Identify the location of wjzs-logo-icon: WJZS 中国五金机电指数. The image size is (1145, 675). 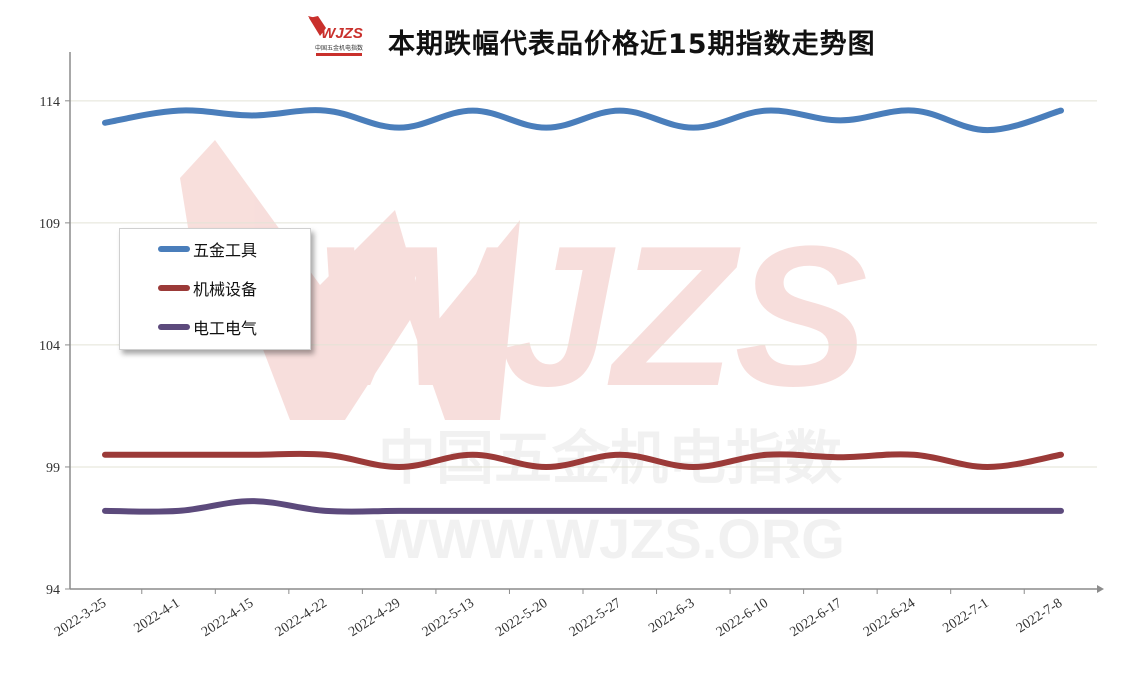
(335, 36).